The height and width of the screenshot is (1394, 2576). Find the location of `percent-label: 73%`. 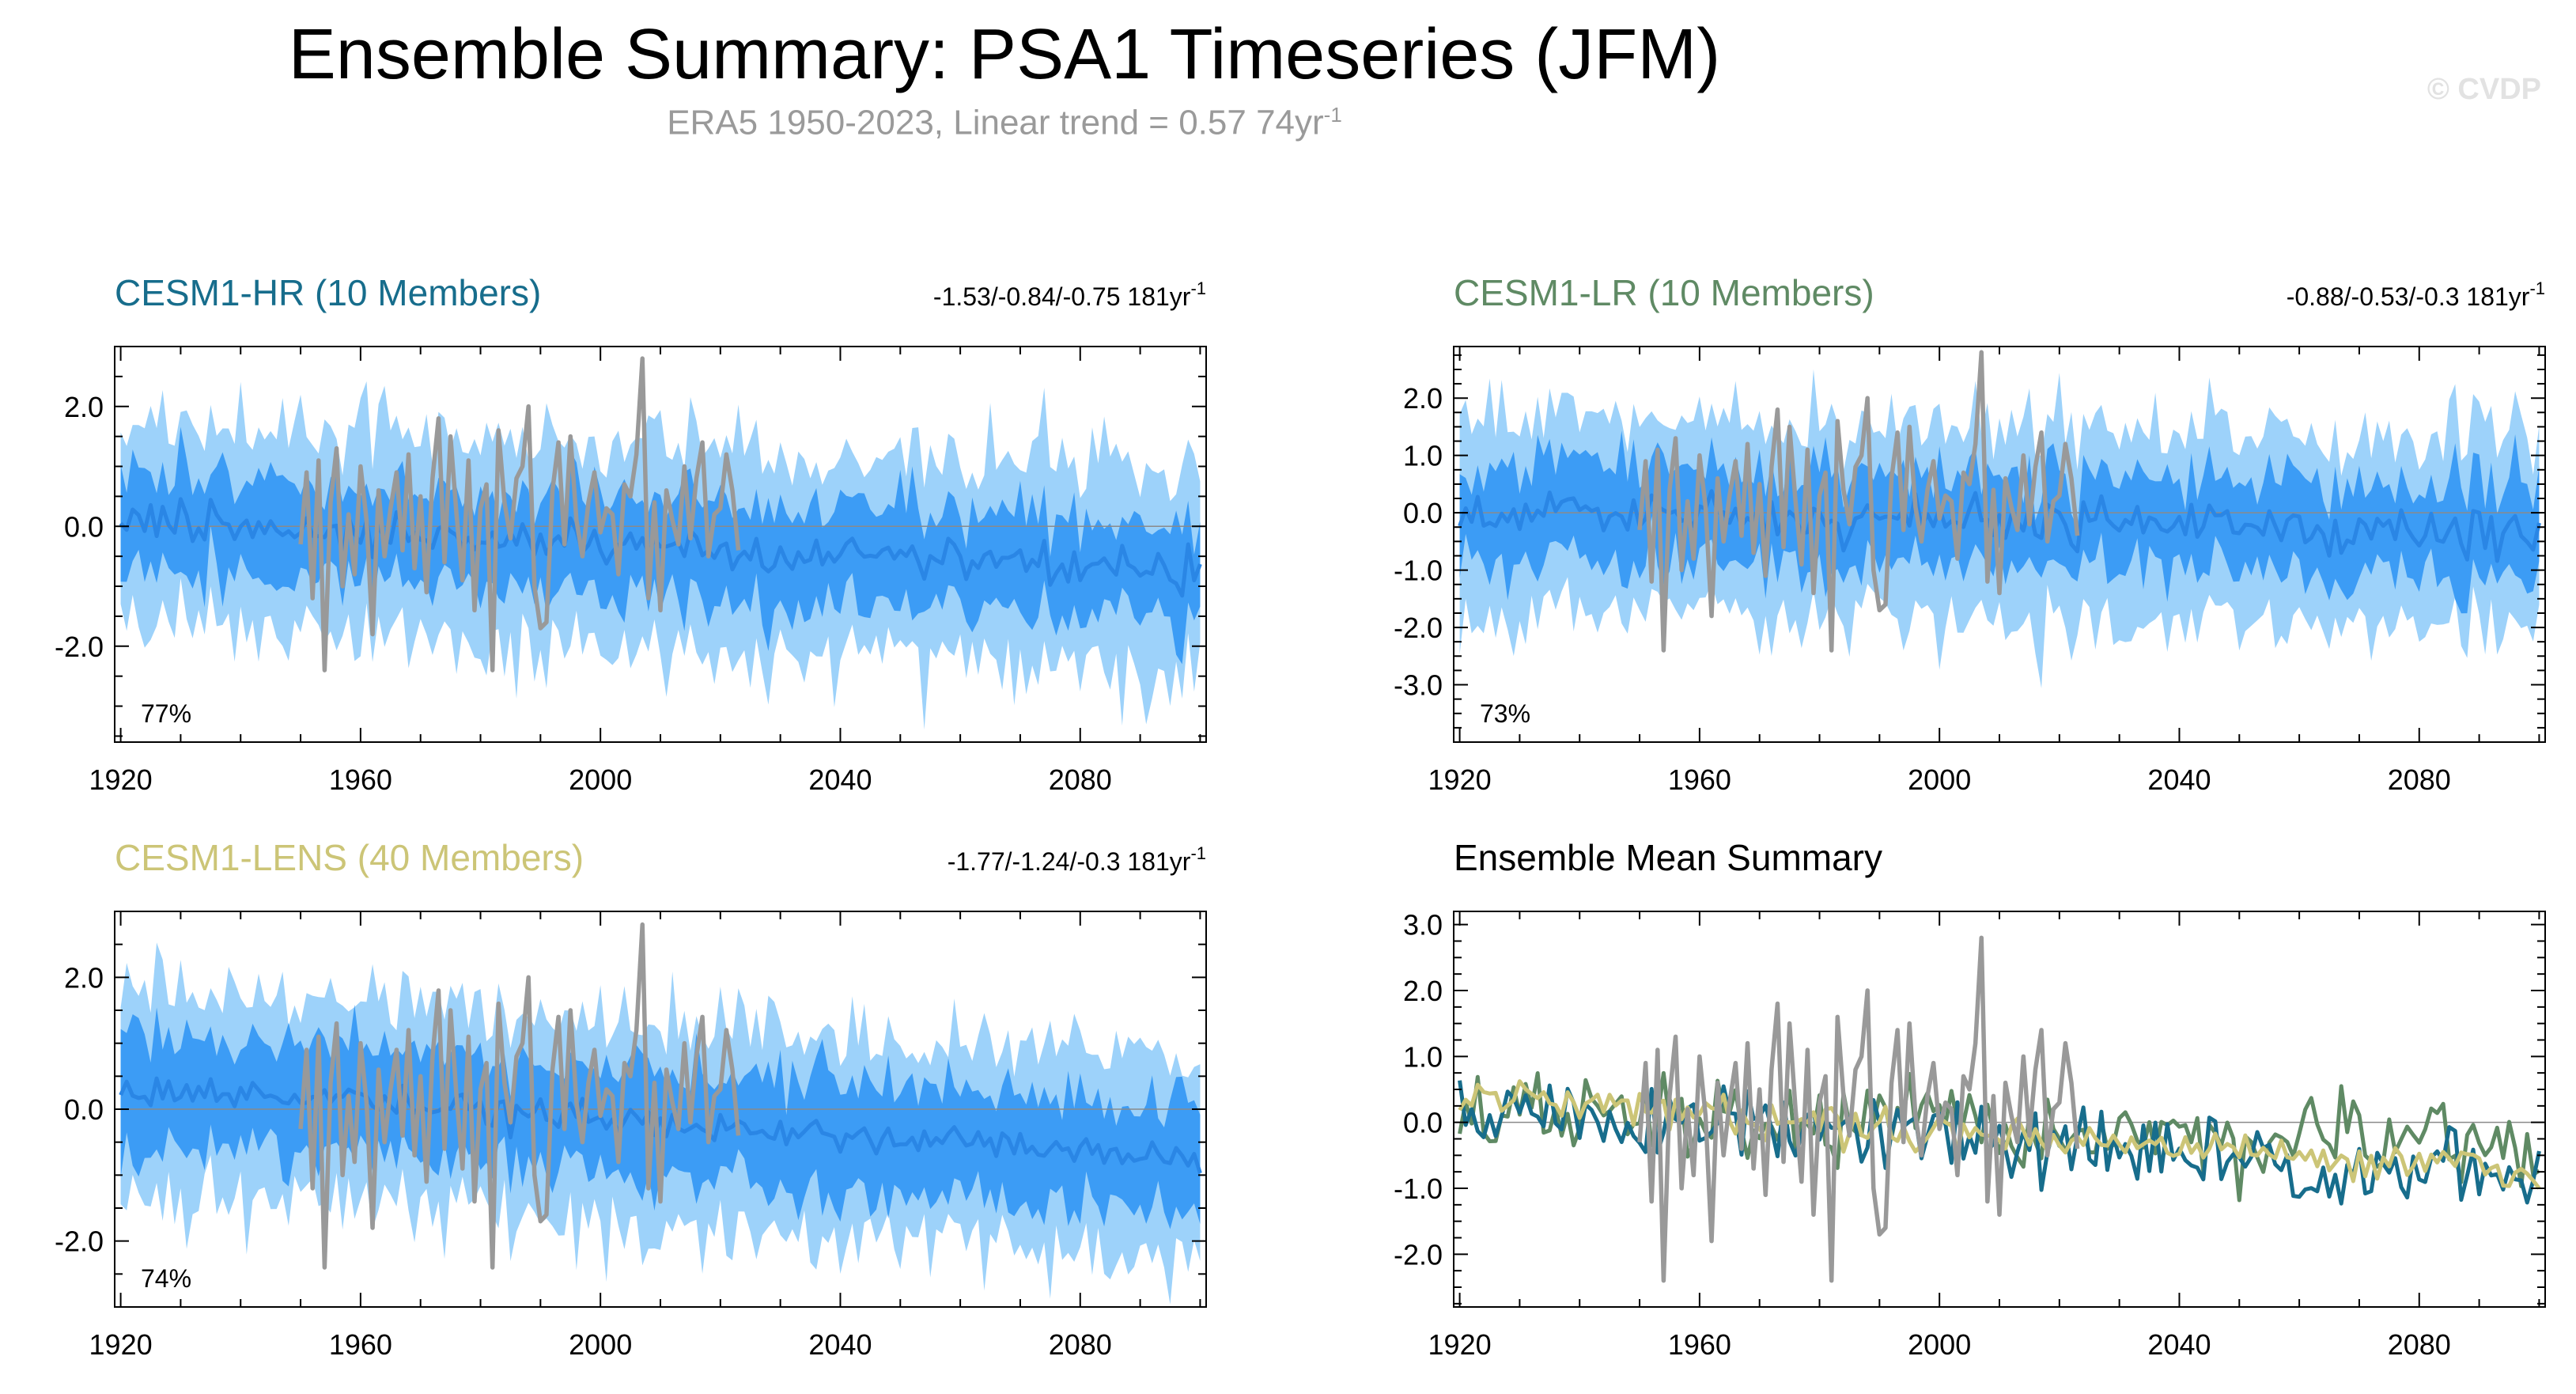

percent-label: 73% is located at coordinates (1505, 713).